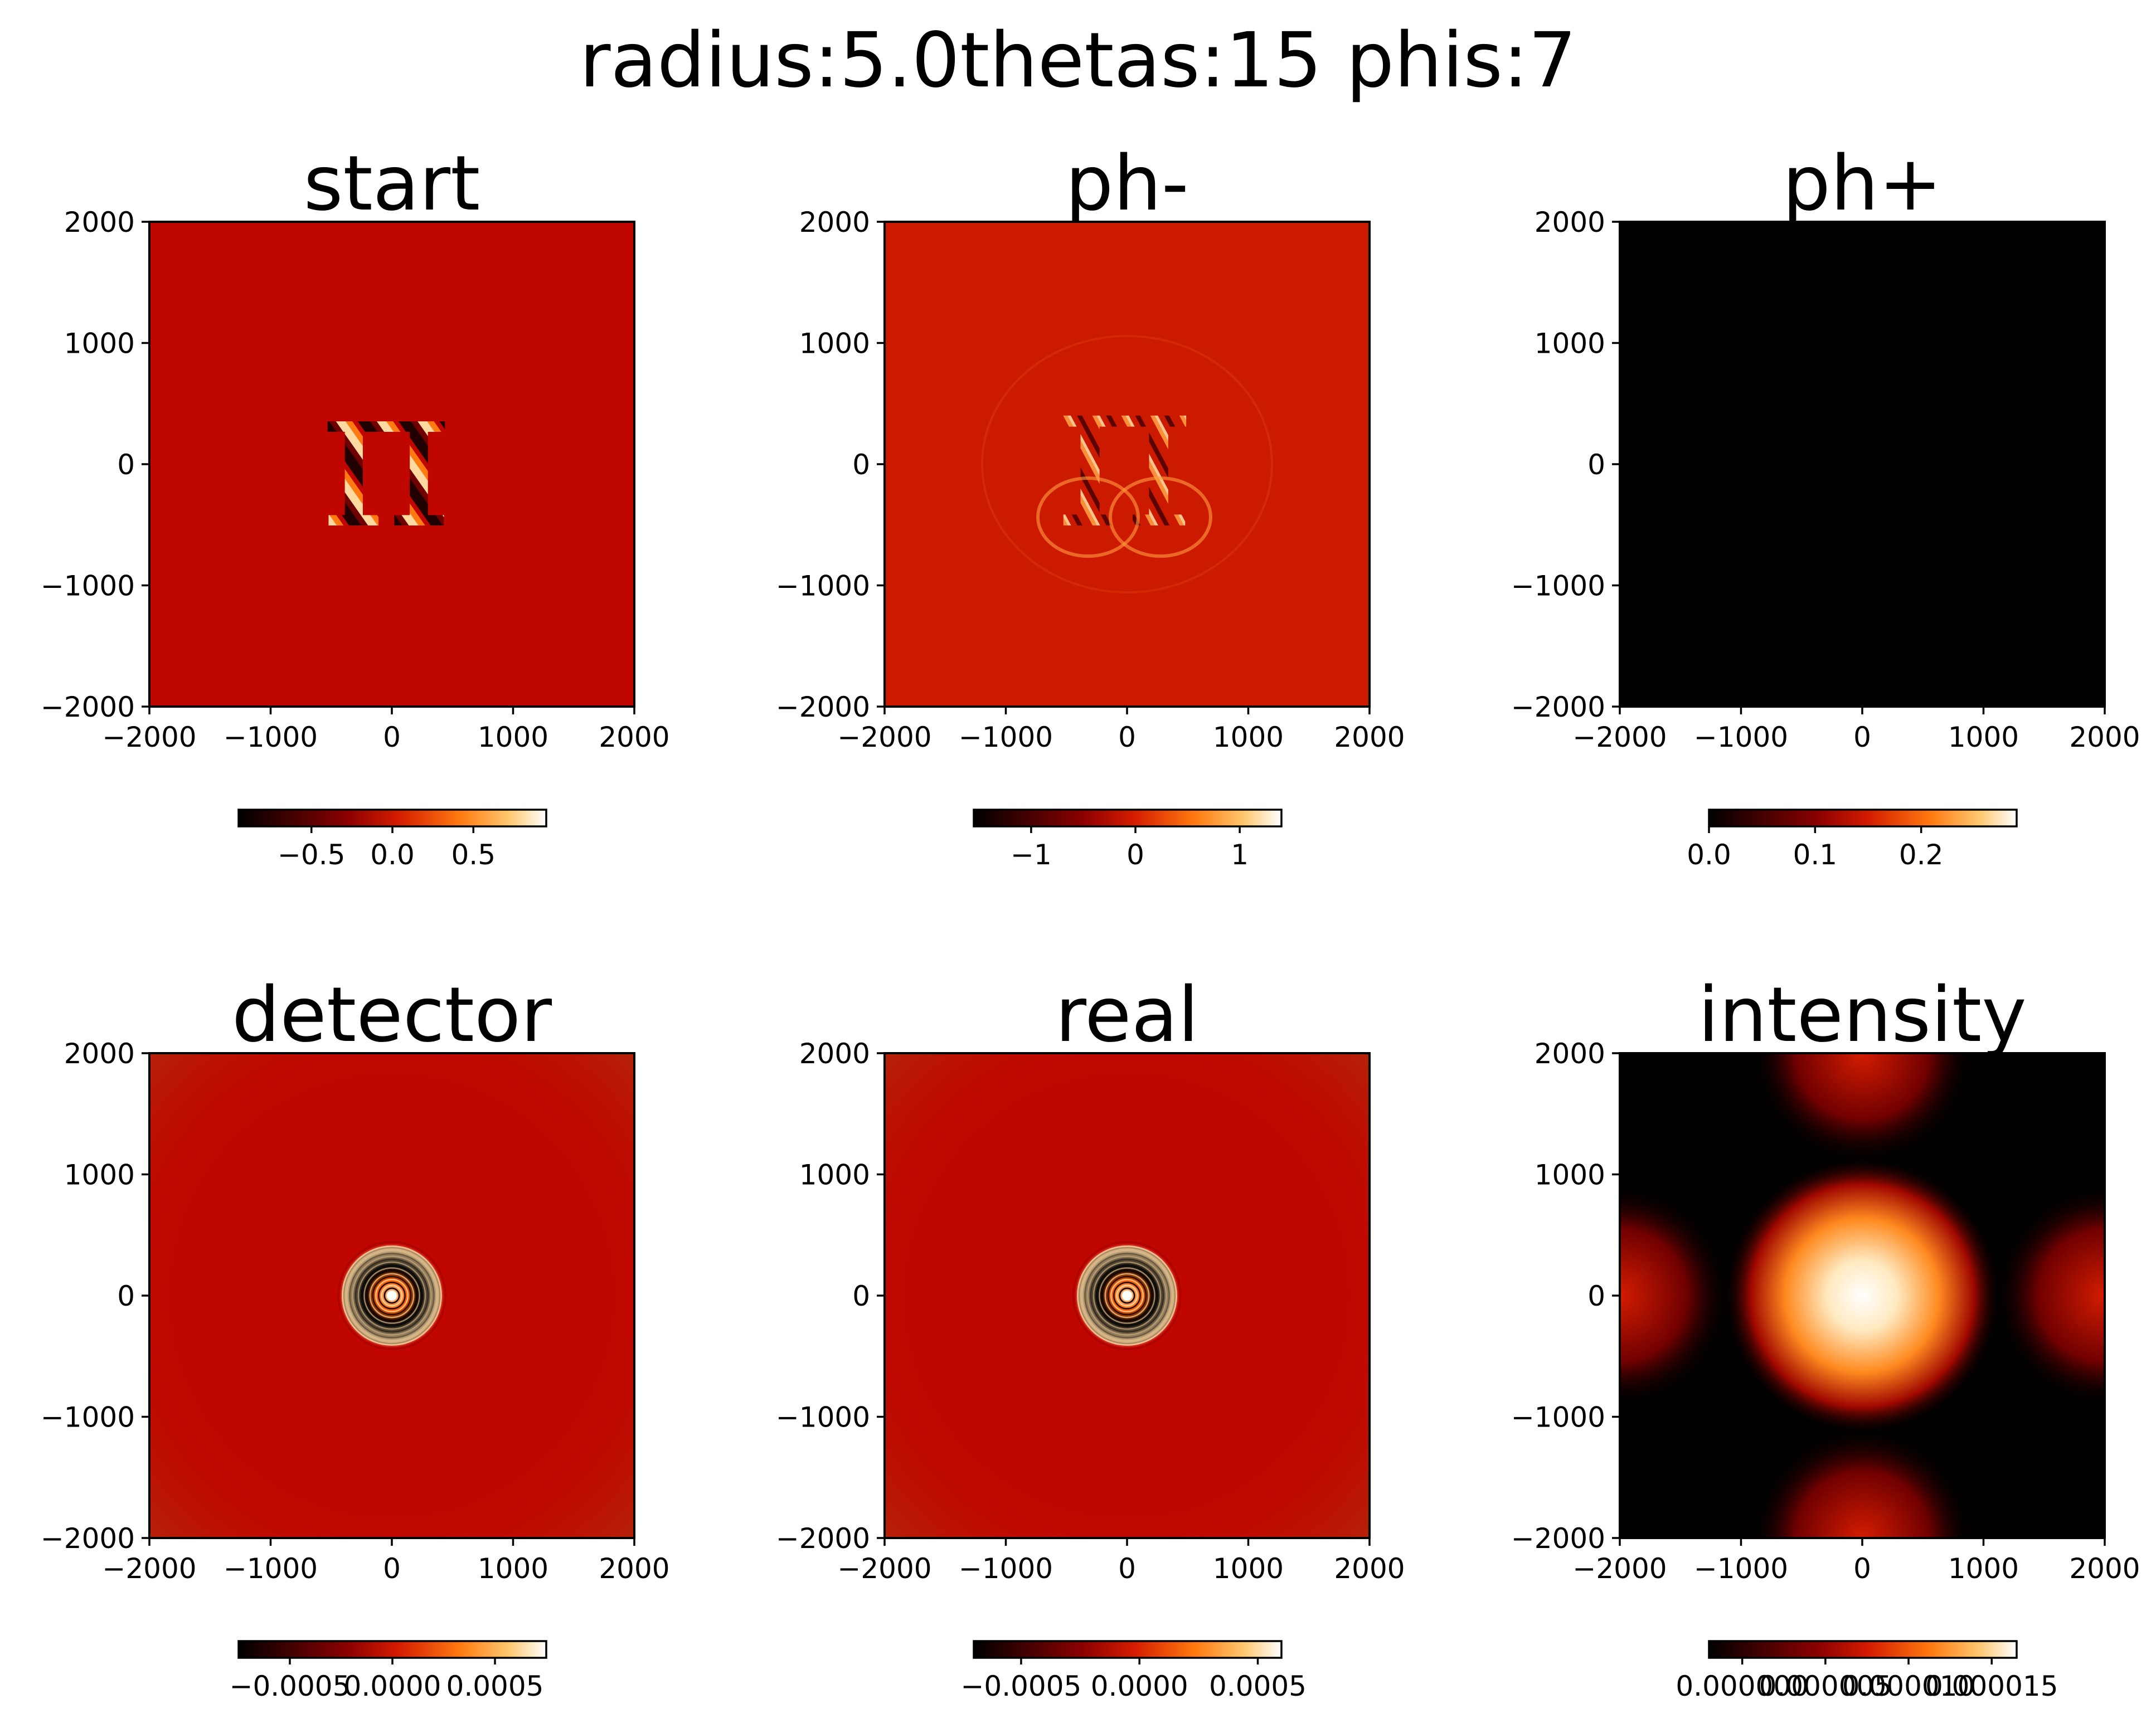 This screenshot has width=2156, height=1723. Describe the element at coordinates (1078, 61) in the screenshot. I see `figure-title: radius:5.0thetas:15 phis:7` at that location.